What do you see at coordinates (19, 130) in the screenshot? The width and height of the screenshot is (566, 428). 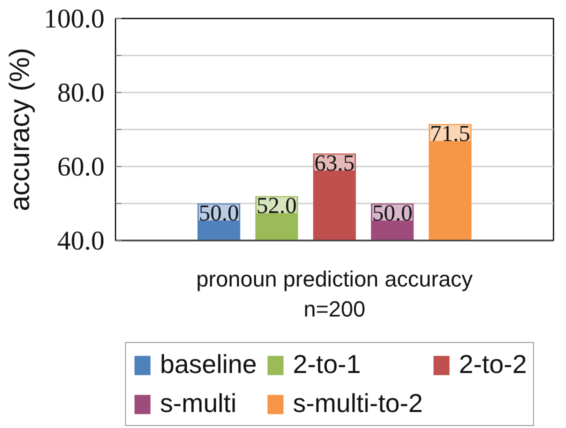 I see `y-axis-title: accuracy (%)` at bounding box center [19, 130].